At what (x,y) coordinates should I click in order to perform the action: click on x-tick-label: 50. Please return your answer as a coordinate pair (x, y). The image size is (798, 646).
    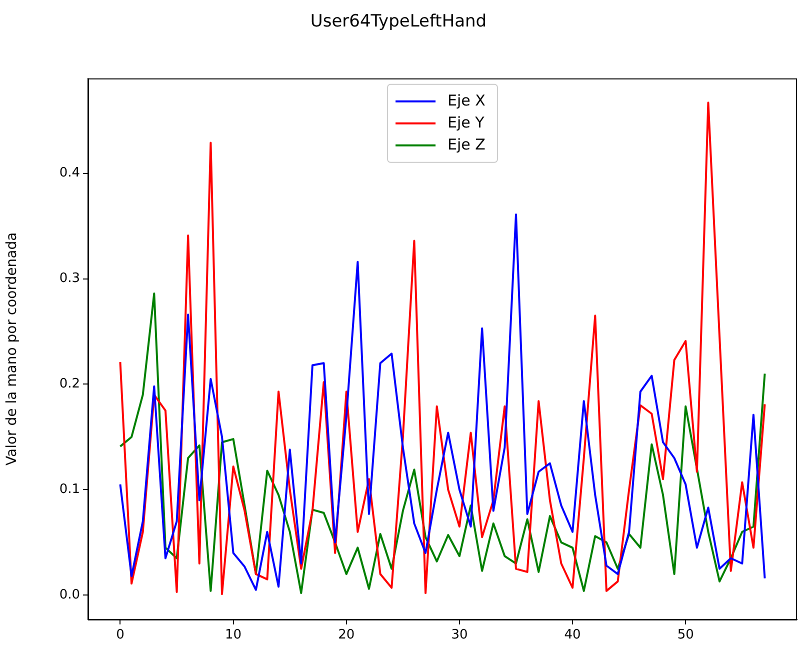
    Looking at the image, I should click on (685, 635).